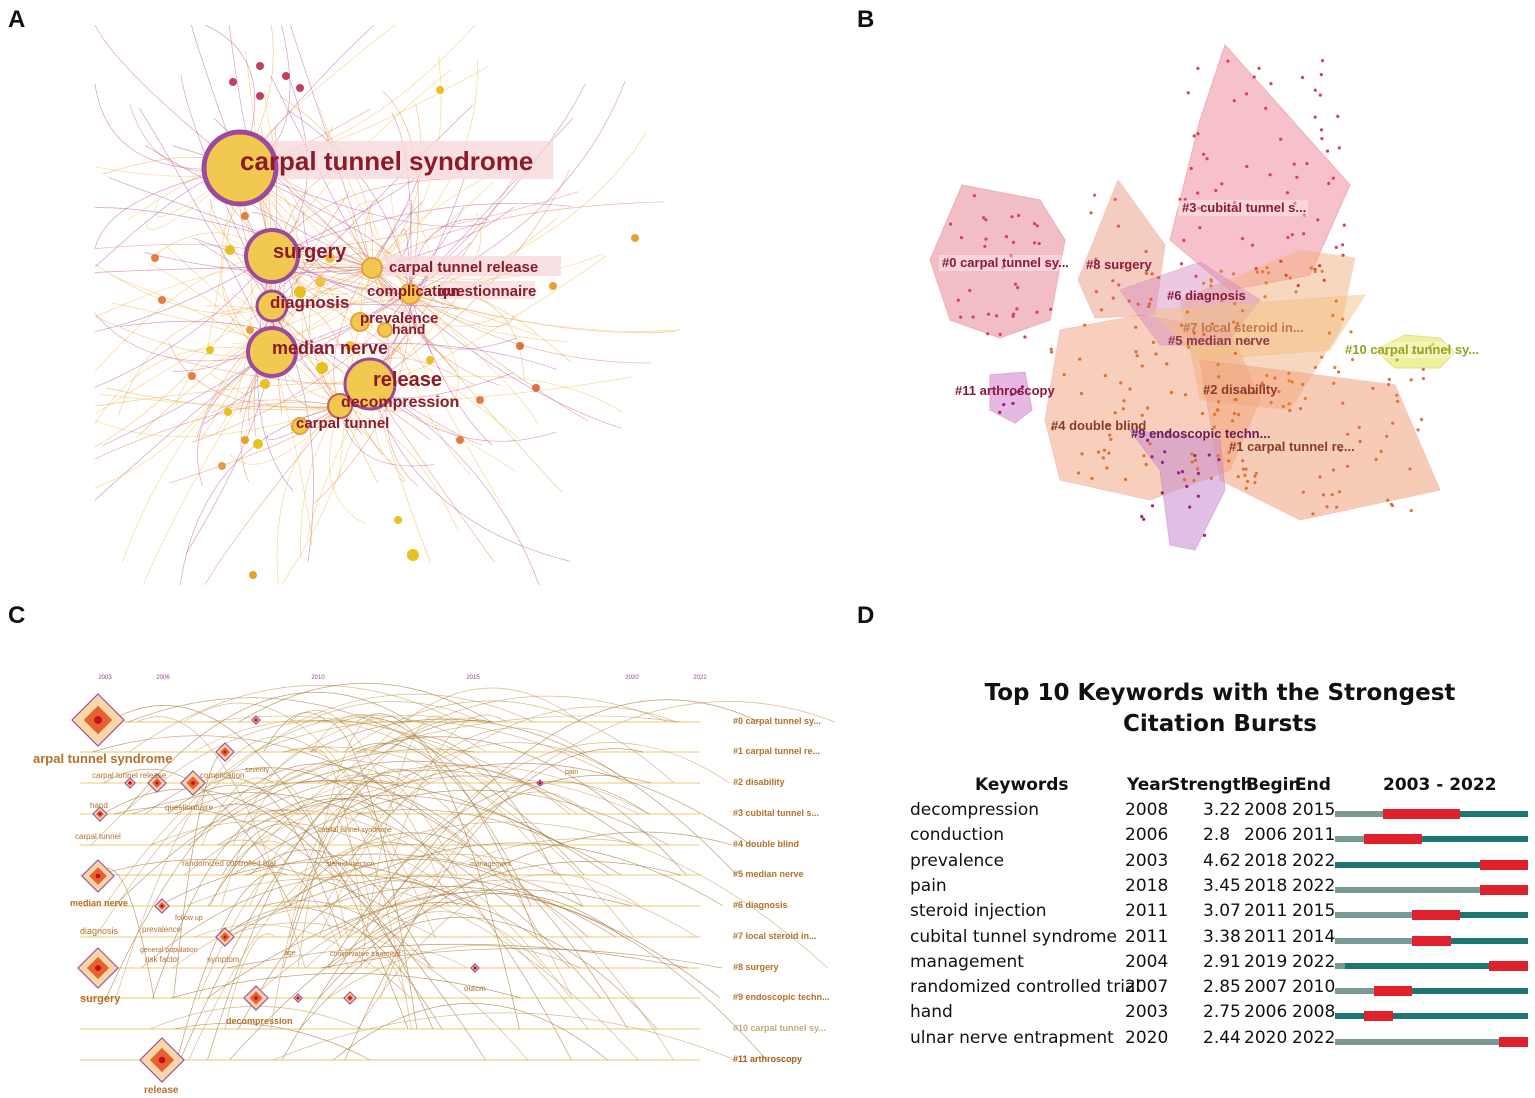 This screenshot has width=1535, height=1098. Describe the element at coordinates (1359, 814) in the screenshot. I see `burst-bar-inactive` at that location.